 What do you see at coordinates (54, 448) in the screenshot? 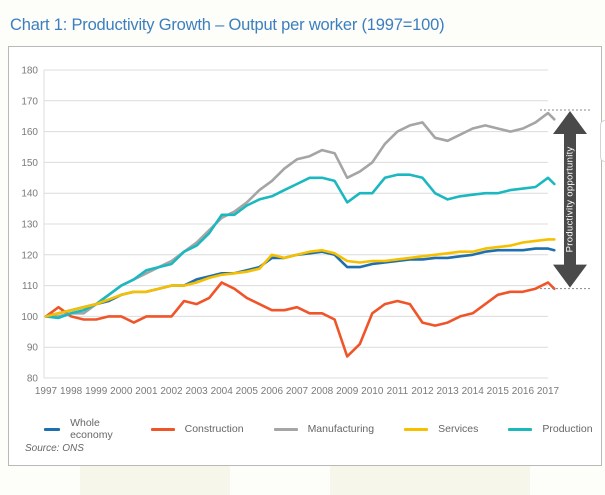
I see `source-note: Source: ONS` at bounding box center [54, 448].